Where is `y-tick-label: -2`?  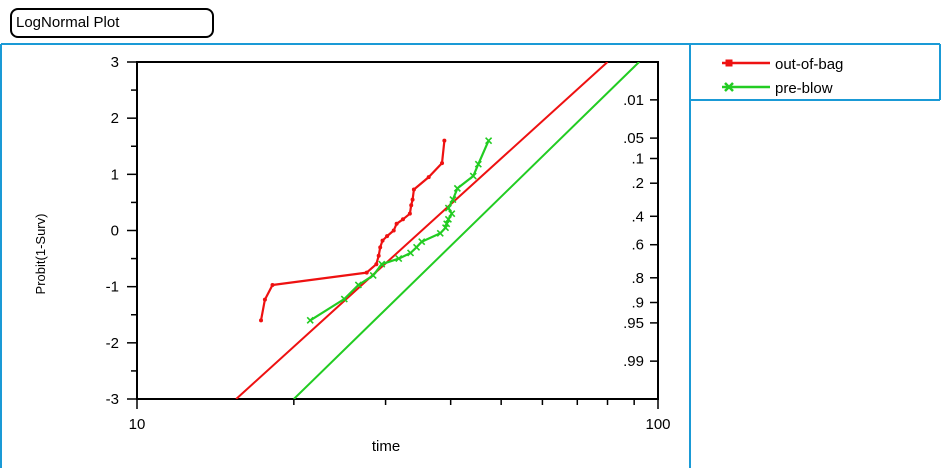 y-tick-label: -2 is located at coordinates (112, 343).